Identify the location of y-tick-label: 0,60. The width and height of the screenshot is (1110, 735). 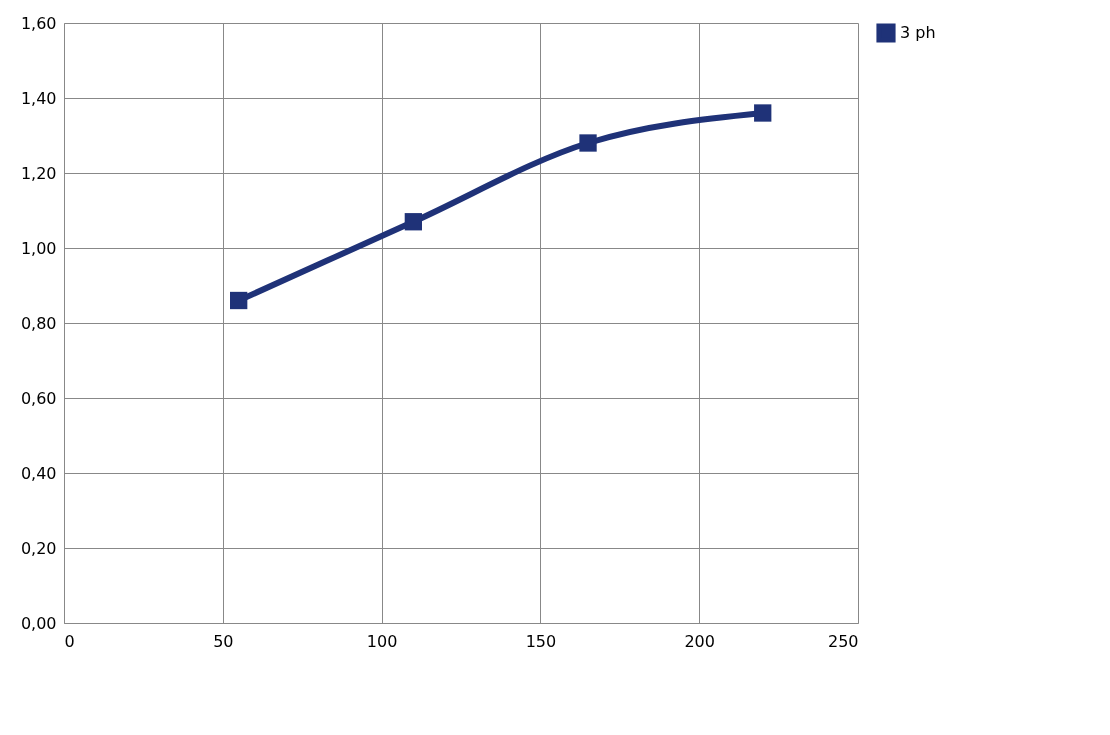
(38, 398).